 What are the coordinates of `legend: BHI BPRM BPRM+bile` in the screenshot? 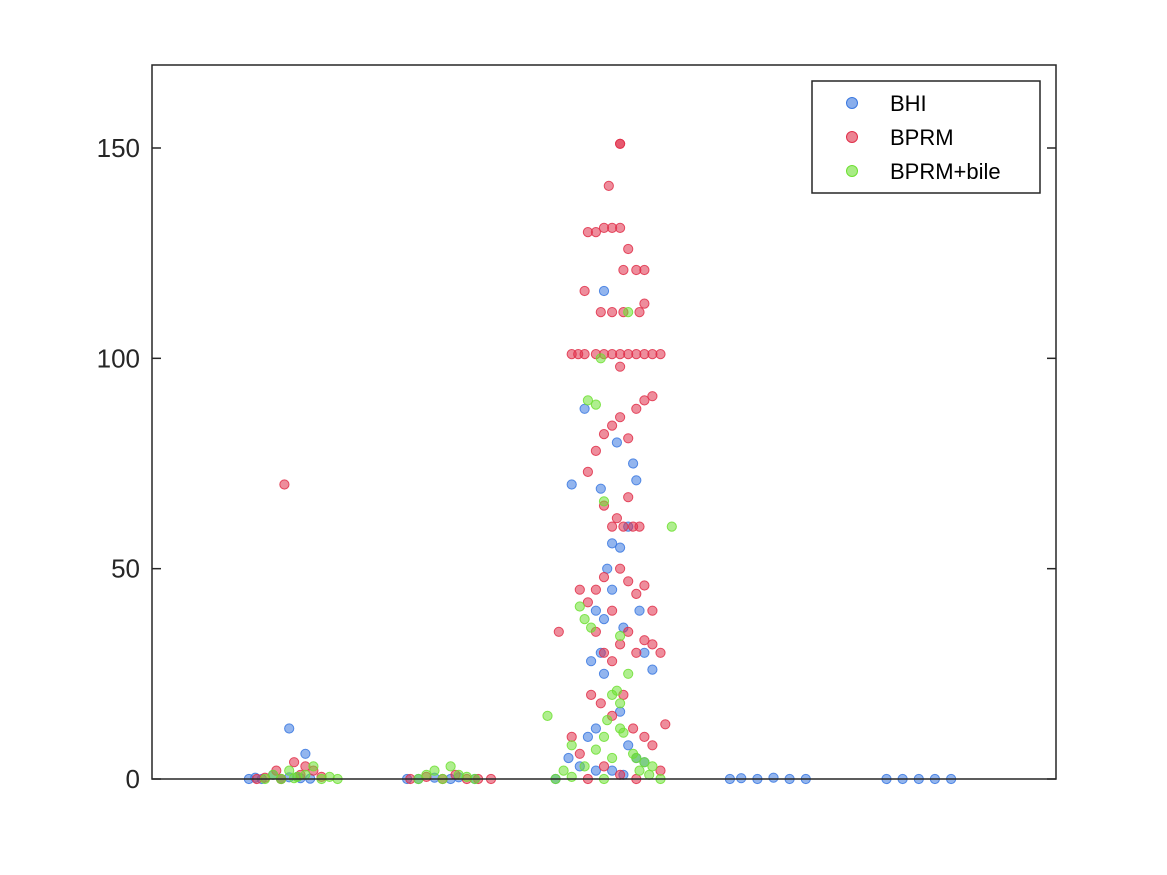 It's located at (926, 137).